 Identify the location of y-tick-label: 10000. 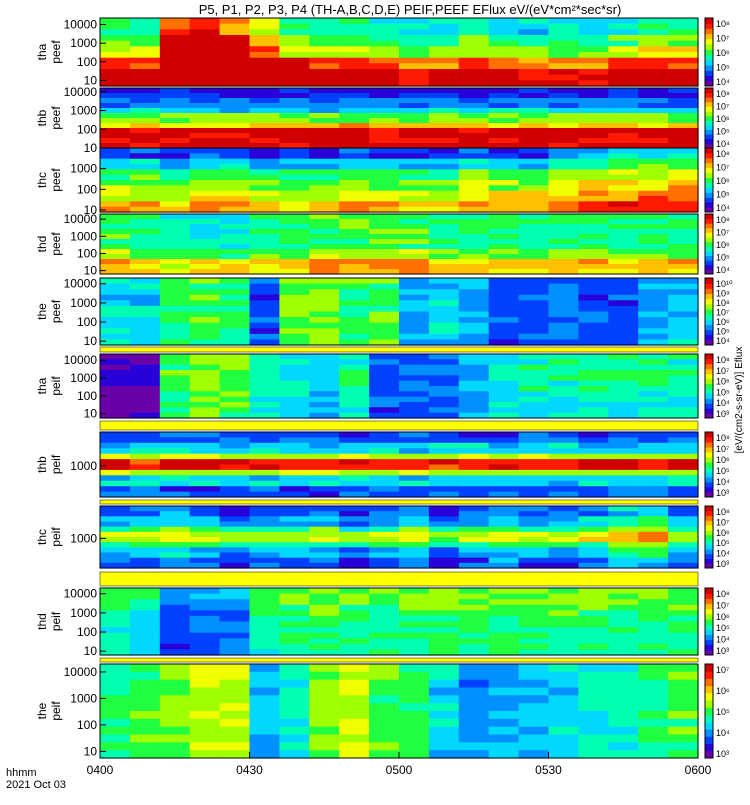
(81, 284).